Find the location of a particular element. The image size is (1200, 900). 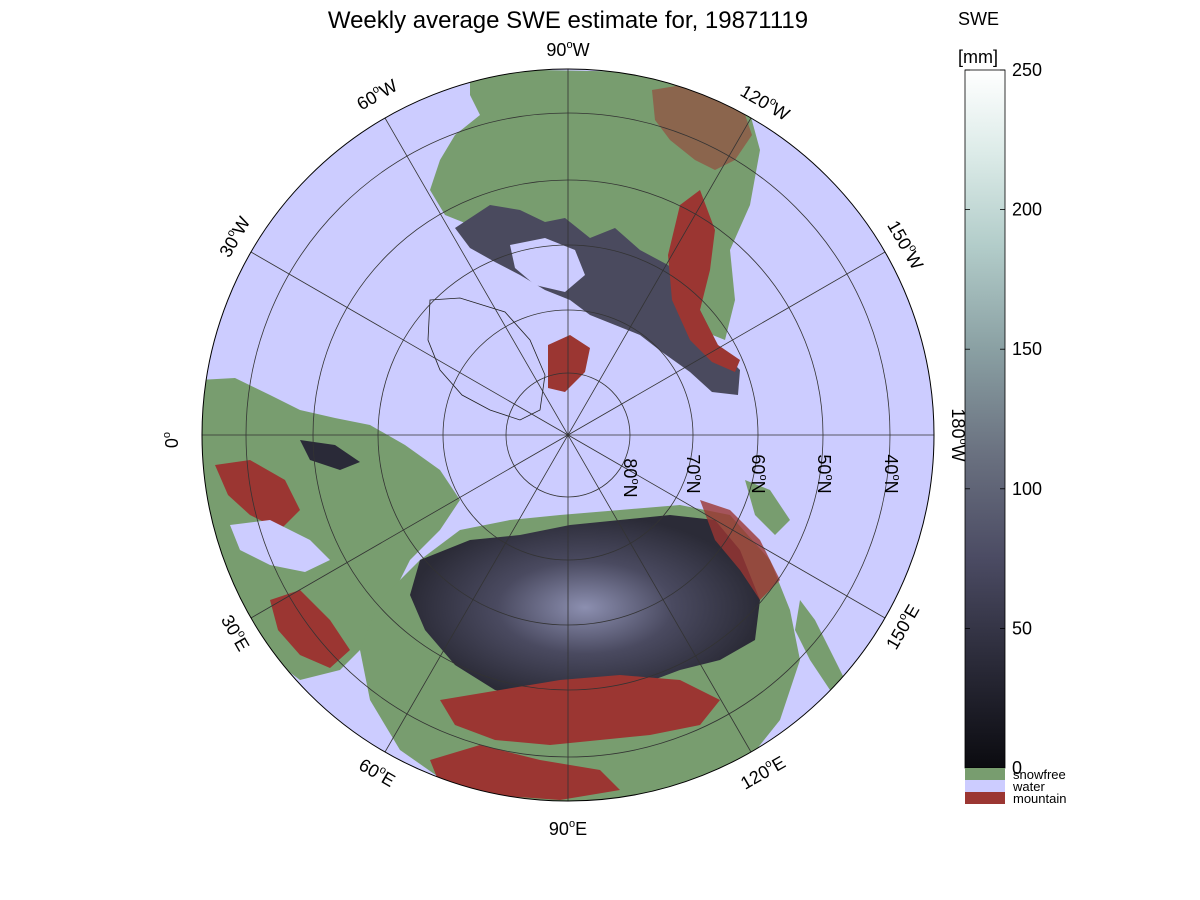

legend-label-snowfree: snowfree is located at coordinates (1039, 774).